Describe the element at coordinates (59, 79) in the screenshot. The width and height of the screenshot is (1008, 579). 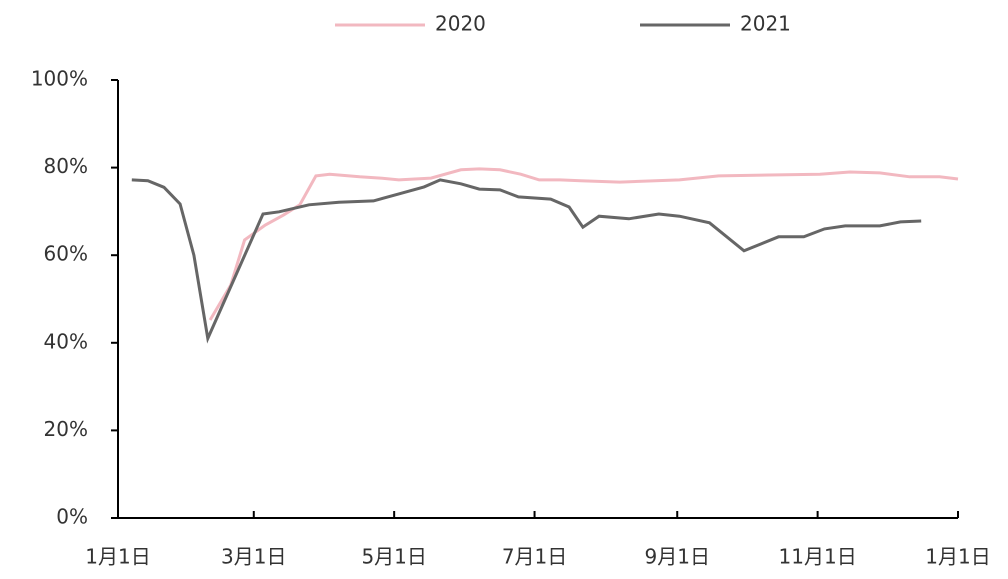
I see `y-tick-label: 100%` at that location.